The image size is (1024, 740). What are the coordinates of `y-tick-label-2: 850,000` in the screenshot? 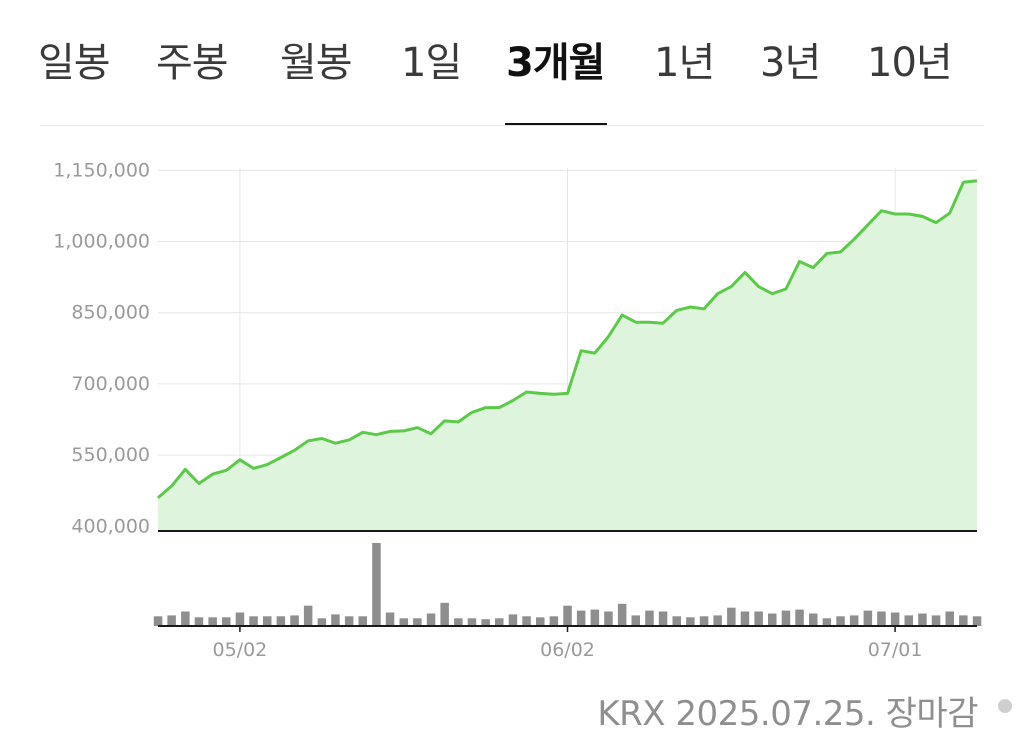 It's located at (110, 313).